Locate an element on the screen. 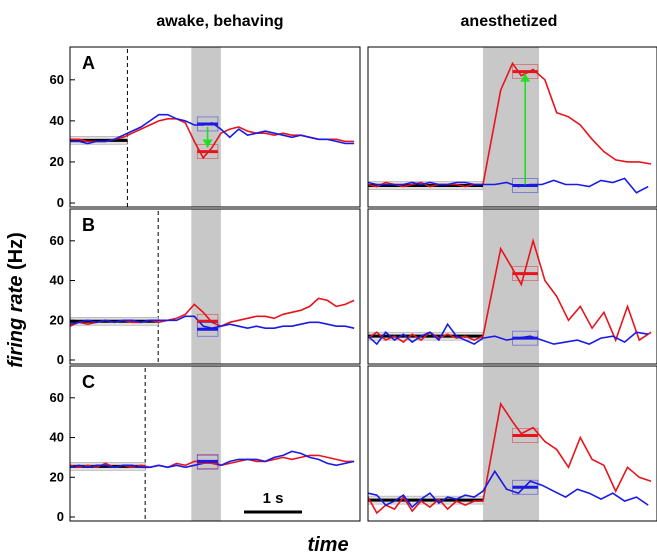  panel-3: 0 20 40 60 B is located at coordinates (205, 287).